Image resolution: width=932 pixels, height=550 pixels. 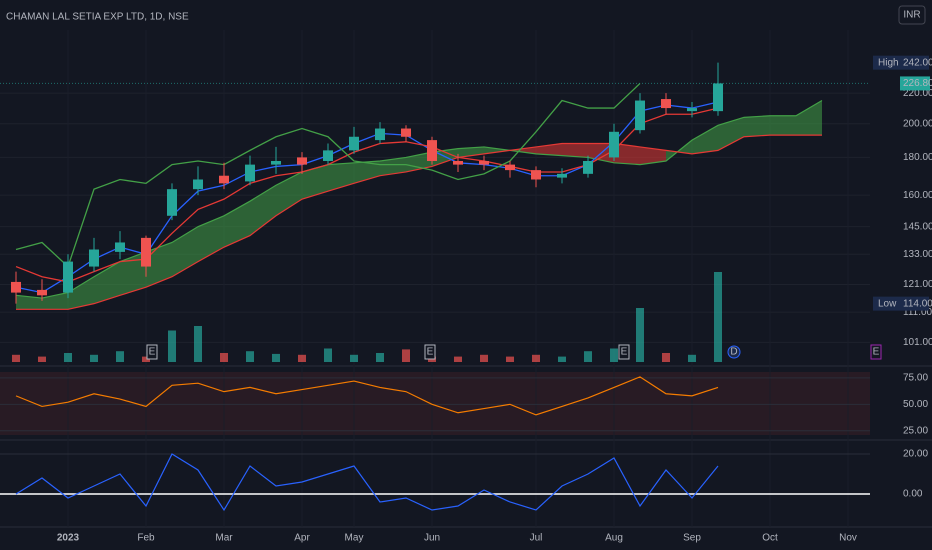 What do you see at coordinates (917, 226) in the screenshot?
I see `y-tick-label: 145.00` at bounding box center [917, 226].